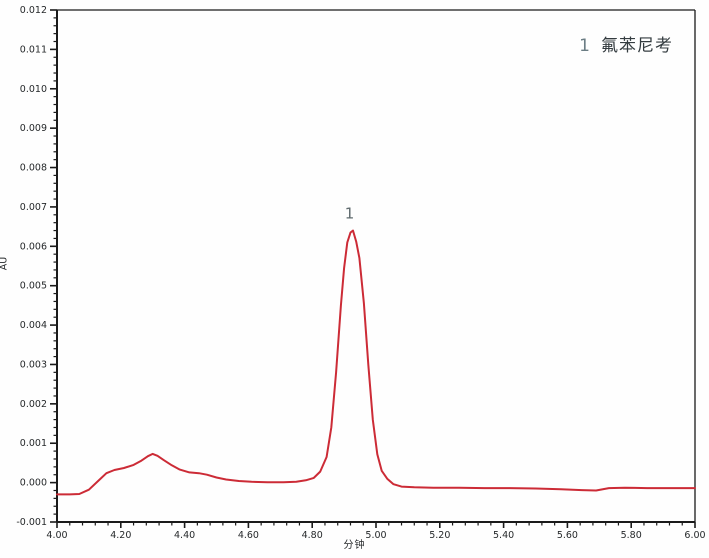 The height and width of the screenshot is (558, 709). What do you see at coordinates (33, 10) in the screenshot?
I see `y-tick-label: 0.012` at bounding box center [33, 10].